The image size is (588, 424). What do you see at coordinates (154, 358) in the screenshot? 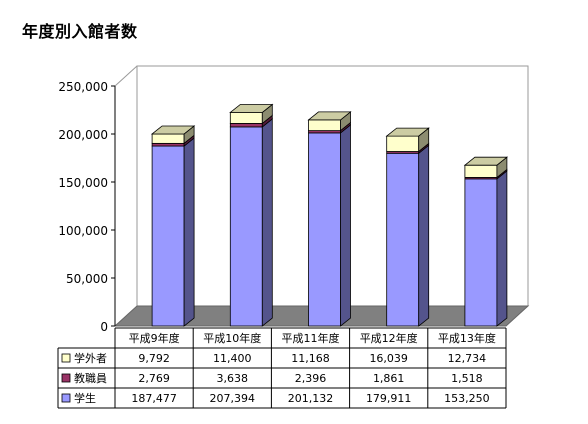
I see `data-label: 9,792` at bounding box center [154, 358].